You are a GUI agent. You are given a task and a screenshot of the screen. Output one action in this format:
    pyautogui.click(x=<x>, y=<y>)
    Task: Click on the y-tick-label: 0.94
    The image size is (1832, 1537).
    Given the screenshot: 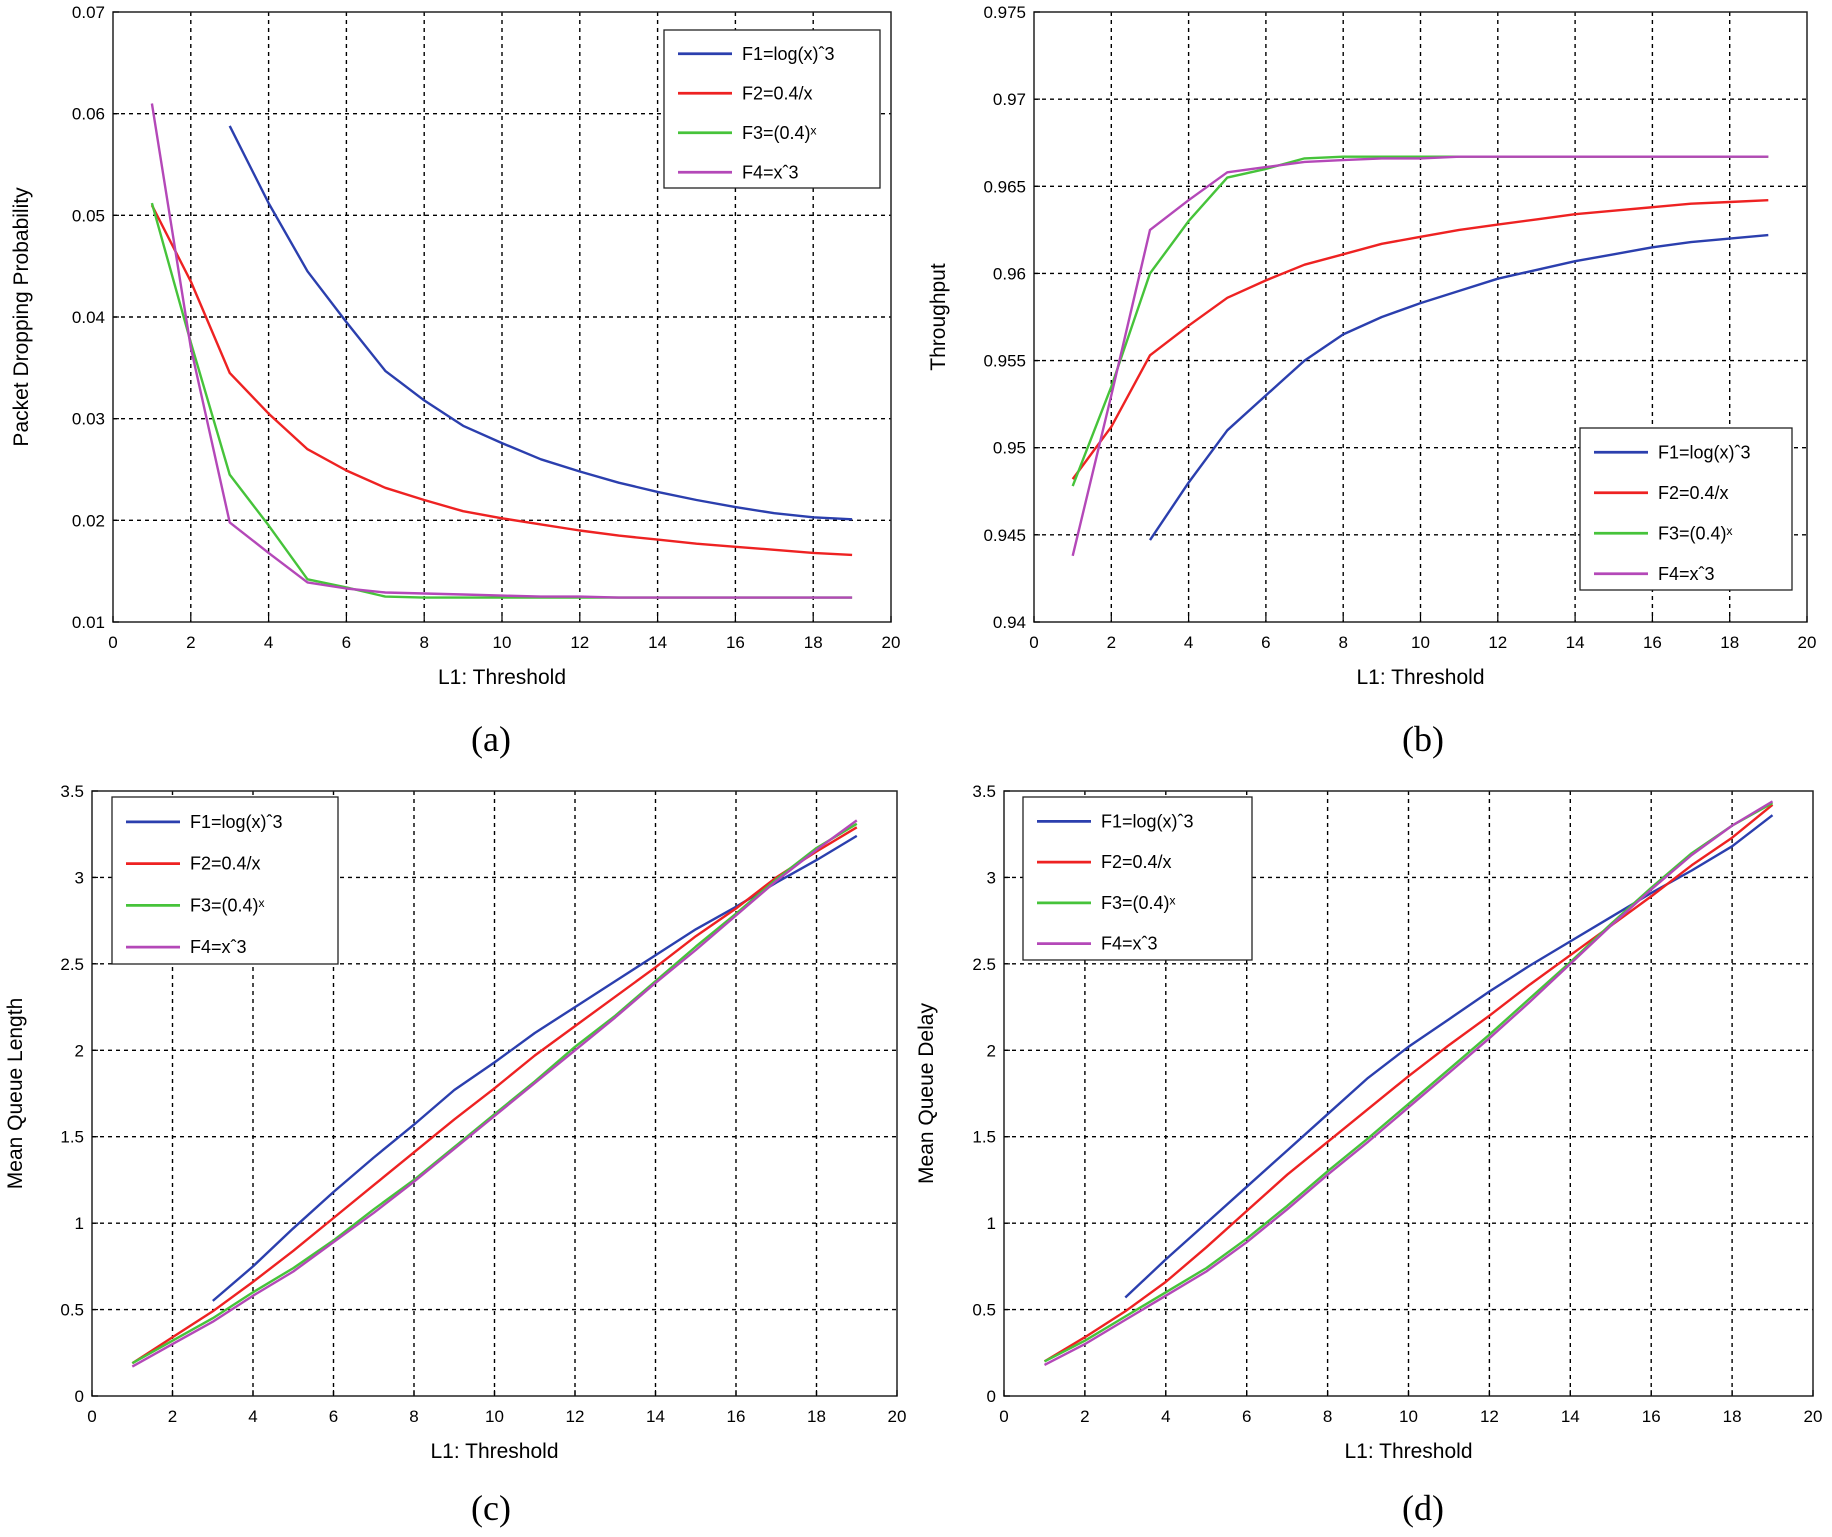 What is the action you would take?
    pyautogui.click(x=1009, y=622)
    